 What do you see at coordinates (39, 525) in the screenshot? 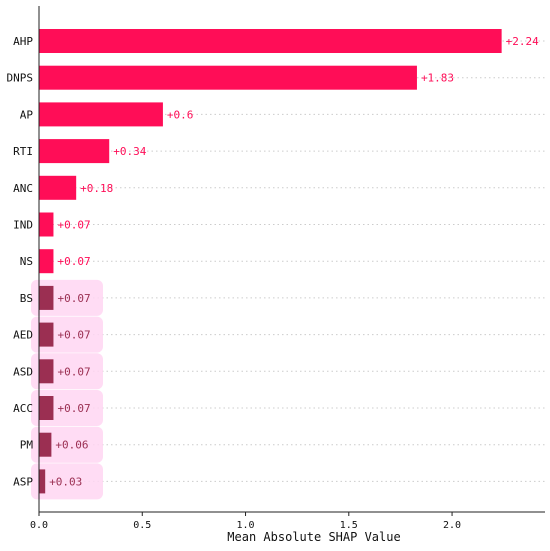
I see `x-tick-label: 0.0` at bounding box center [39, 525].